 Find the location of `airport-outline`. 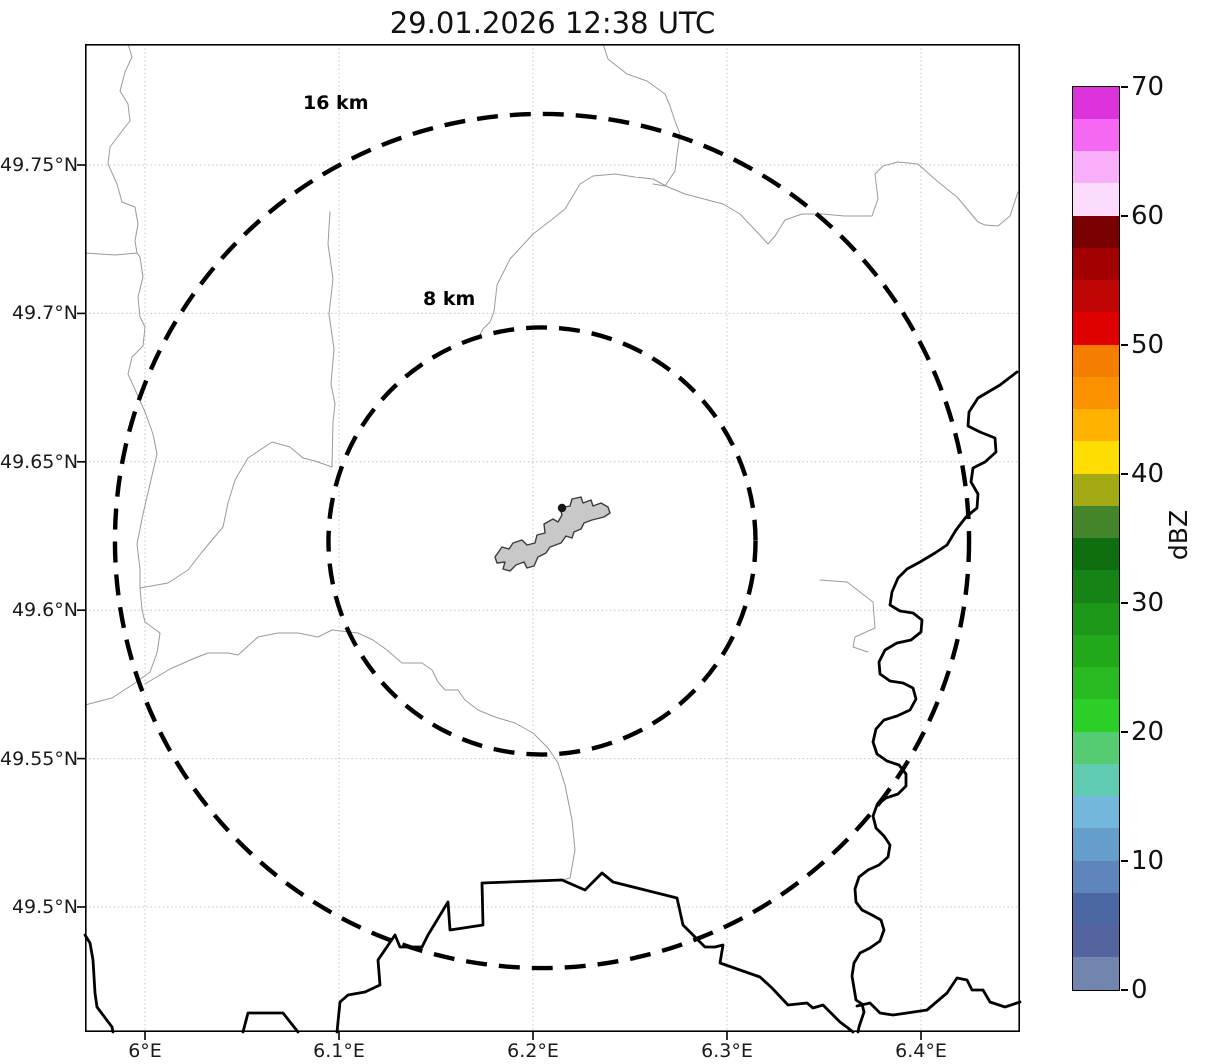

airport-outline is located at coordinates (552, 534).